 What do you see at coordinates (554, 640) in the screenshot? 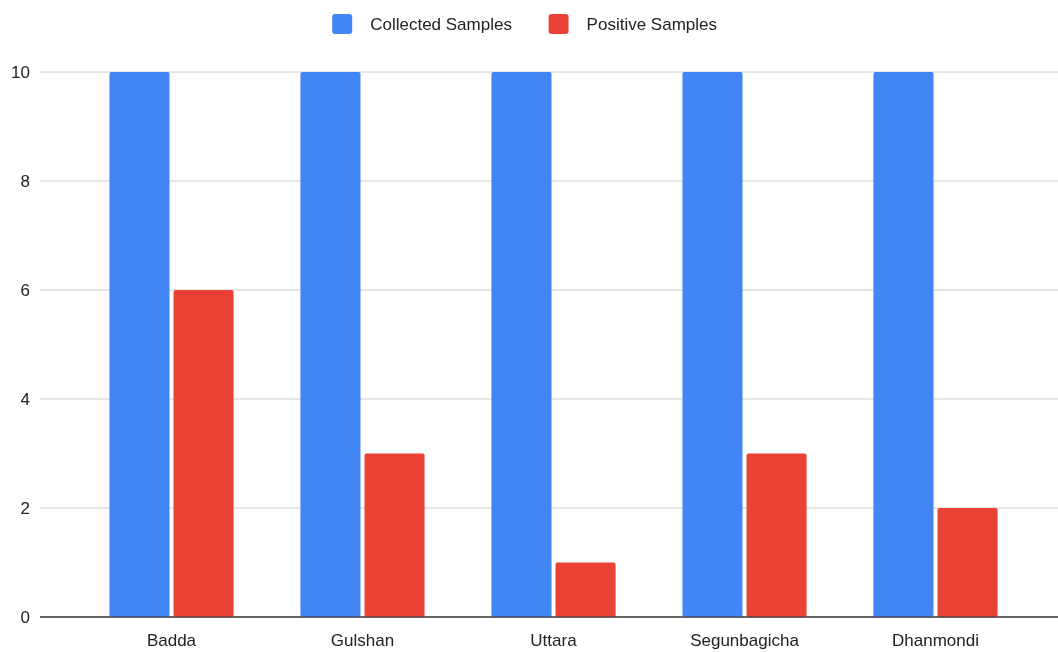
I see `x-tick-label: Uttara` at bounding box center [554, 640].